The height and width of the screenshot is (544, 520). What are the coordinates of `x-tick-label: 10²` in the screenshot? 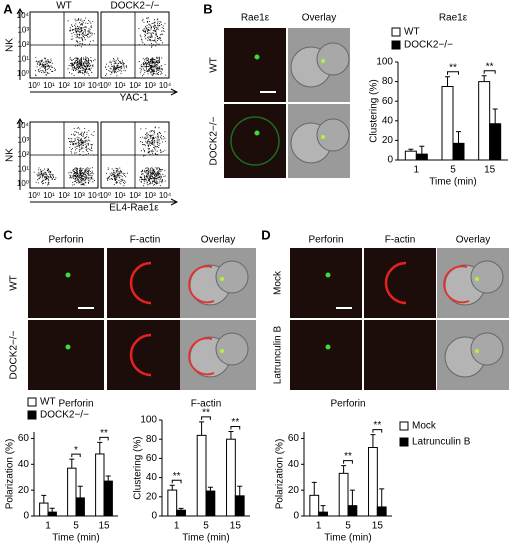 It's located at (135, 195).